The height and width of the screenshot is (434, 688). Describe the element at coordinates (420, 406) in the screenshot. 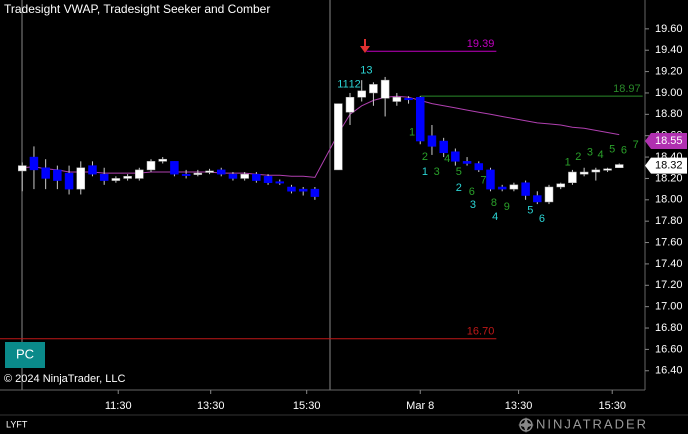

I see `x-tick-label: Mar 8` at that location.